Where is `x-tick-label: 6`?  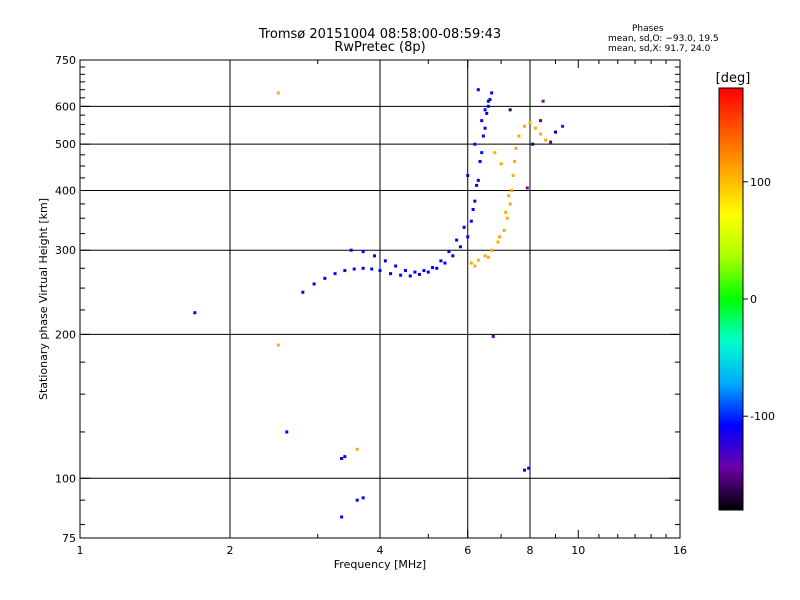
x-tick-label: 6 is located at coordinates (467, 550).